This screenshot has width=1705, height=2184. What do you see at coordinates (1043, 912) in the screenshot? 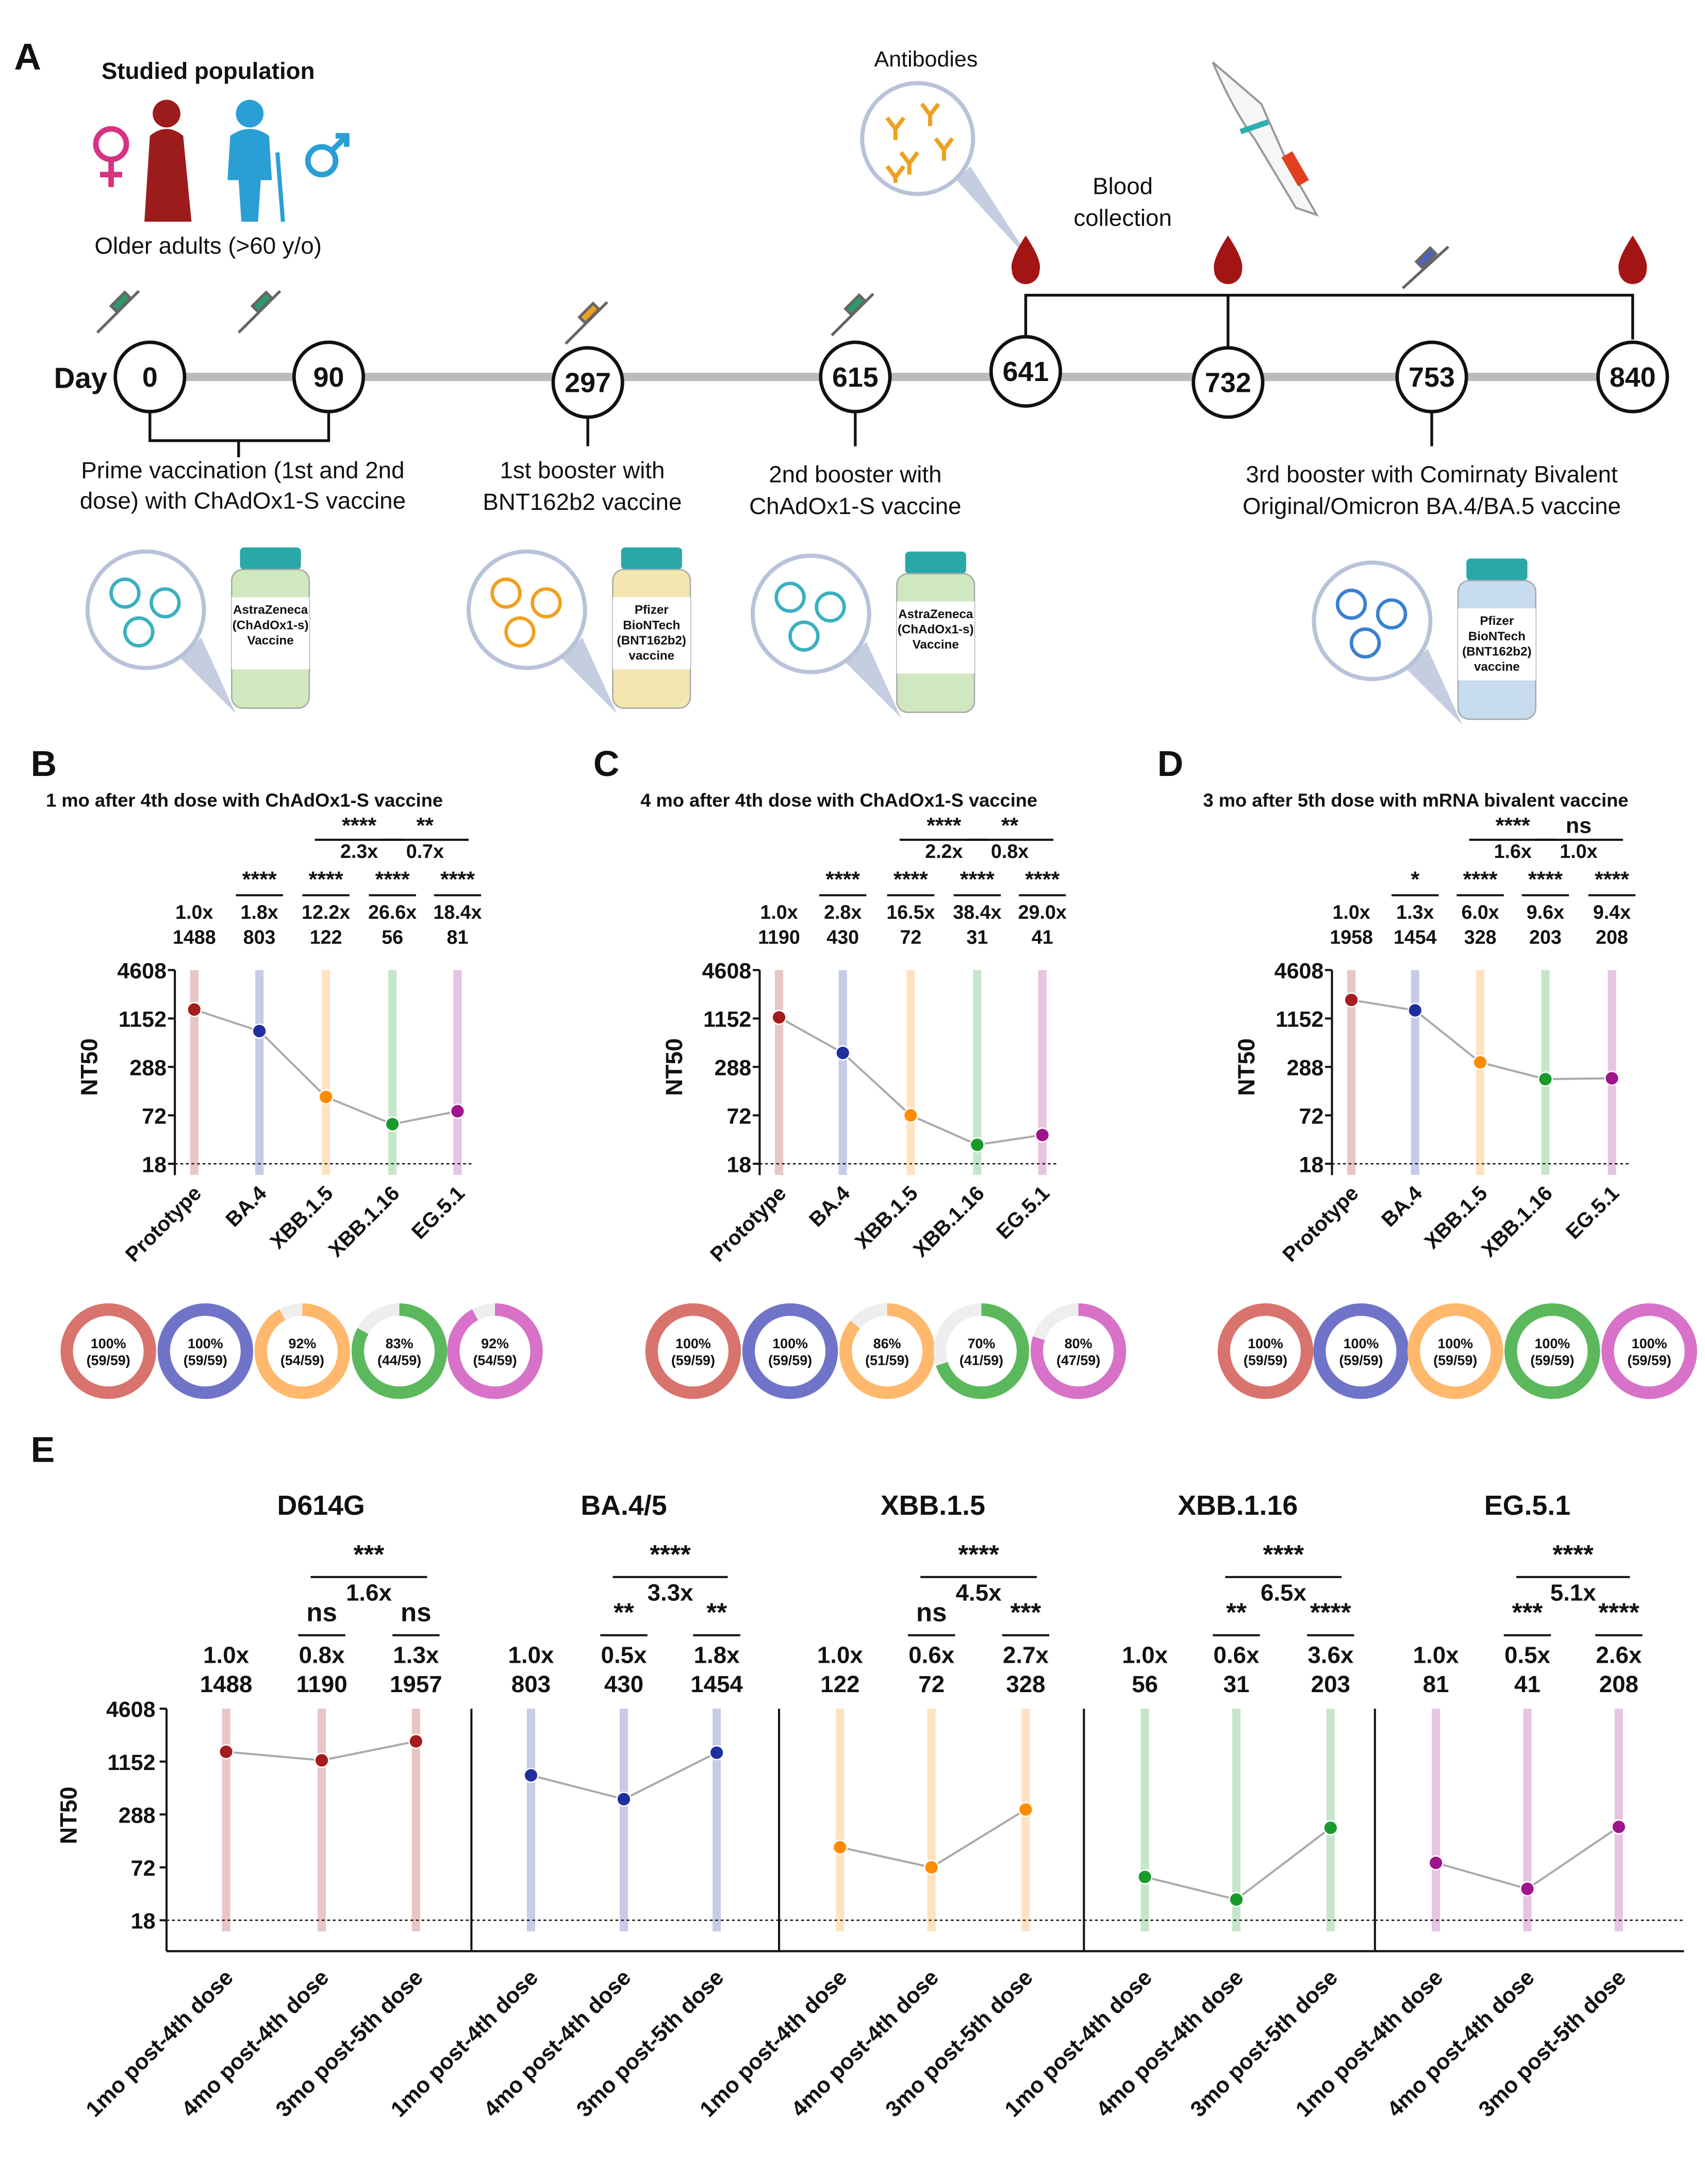
I see `fold-label: 29.0x` at bounding box center [1043, 912].